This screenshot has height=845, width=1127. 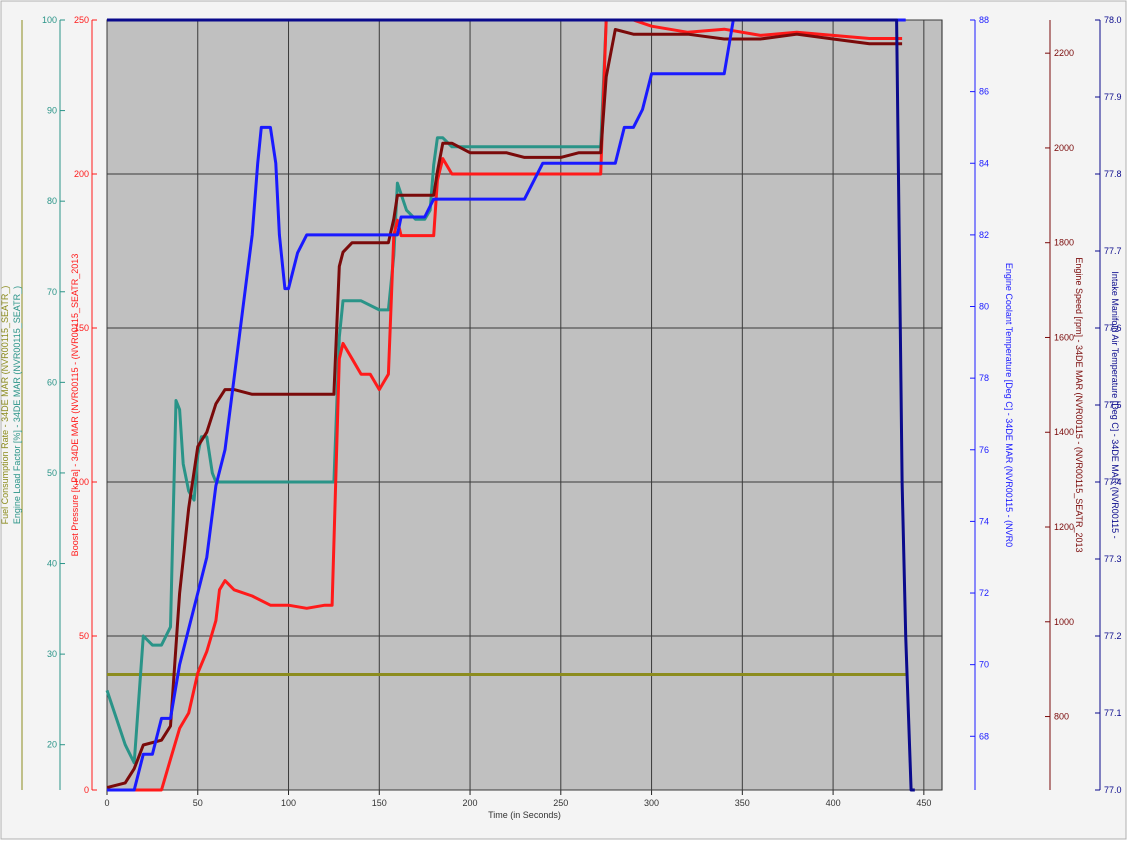 What do you see at coordinates (1064, 148) in the screenshot?
I see `y-tick-label-speed: 2000` at bounding box center [1064, 148].